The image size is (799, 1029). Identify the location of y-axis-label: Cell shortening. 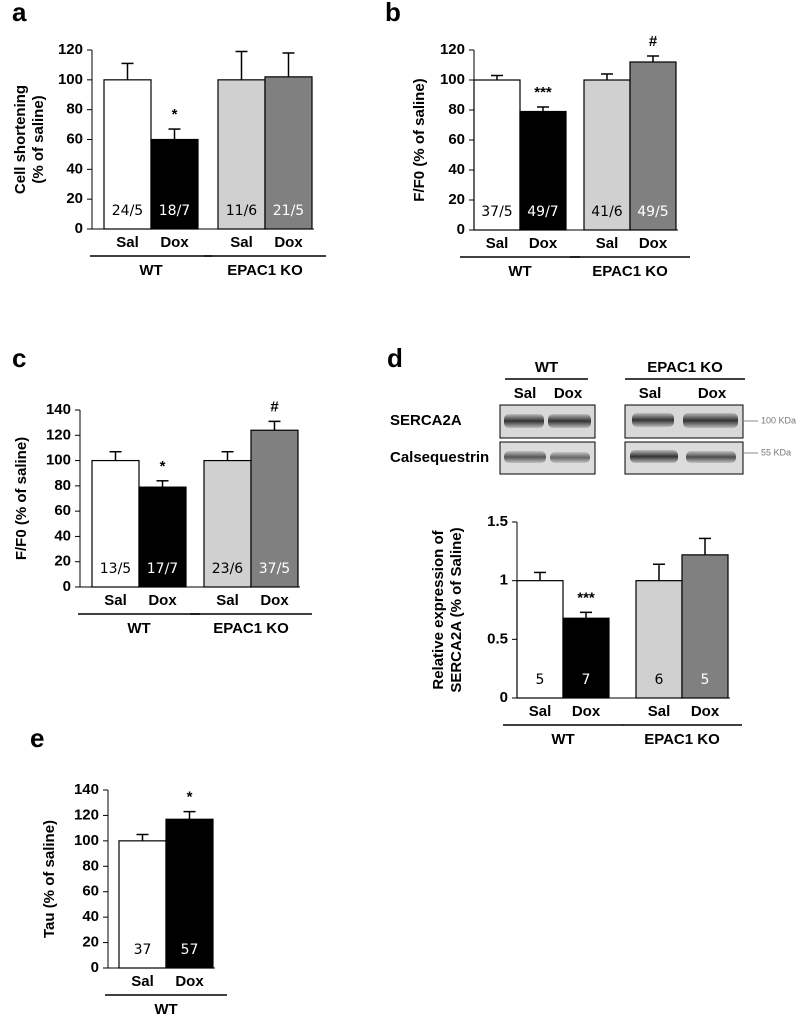
(20, 139).